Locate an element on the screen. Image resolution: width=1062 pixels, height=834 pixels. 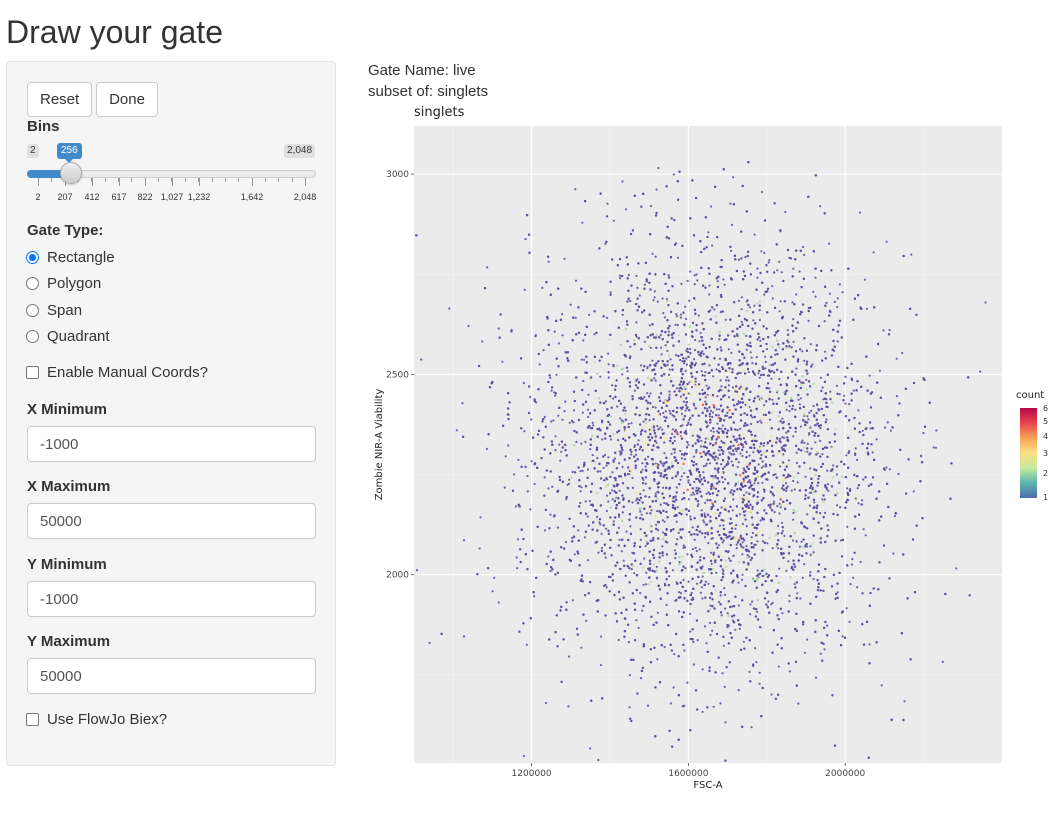
done-button: Done is located at coordinates (127, 99).